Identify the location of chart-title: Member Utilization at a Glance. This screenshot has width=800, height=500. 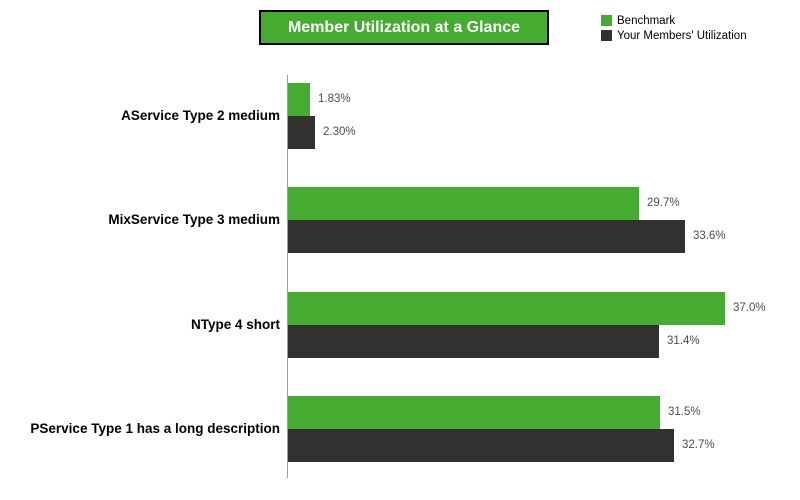
(404, 27).